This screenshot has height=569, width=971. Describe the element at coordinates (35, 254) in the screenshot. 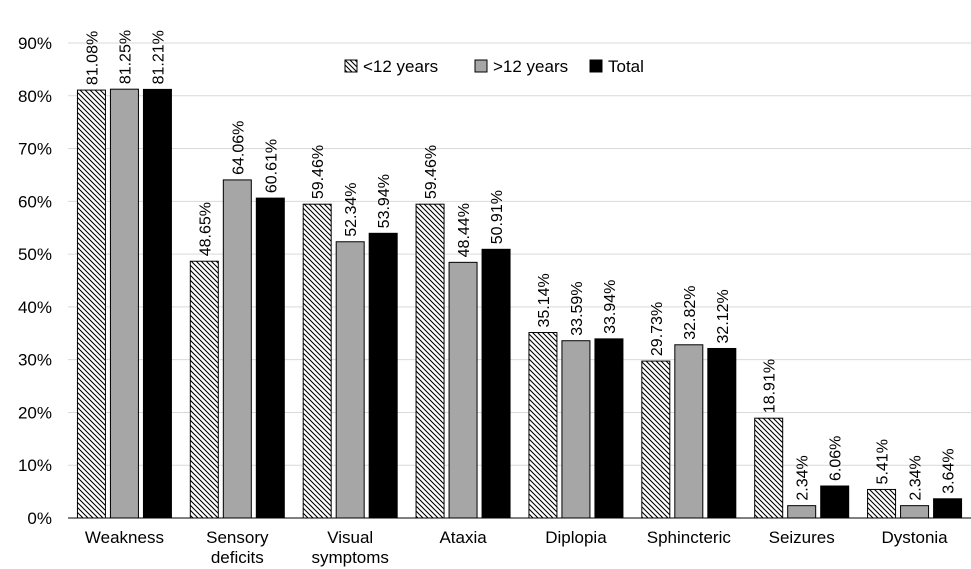

I see `y-tick-label: 50%` at that location.